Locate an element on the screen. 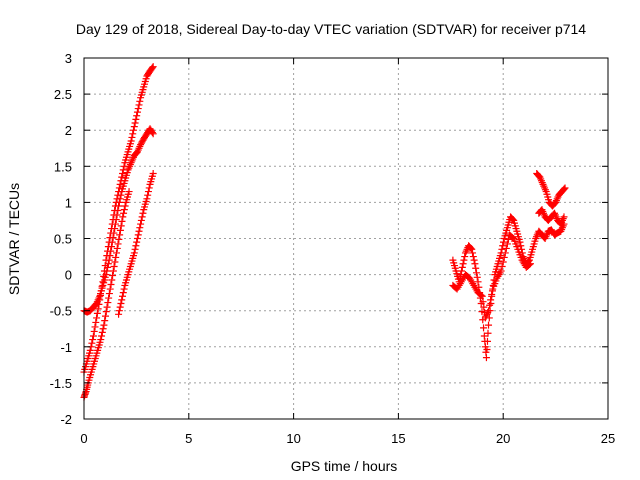 The image size is (640, 480). x-tick-label: 20 is located at coordinates (503, 438).